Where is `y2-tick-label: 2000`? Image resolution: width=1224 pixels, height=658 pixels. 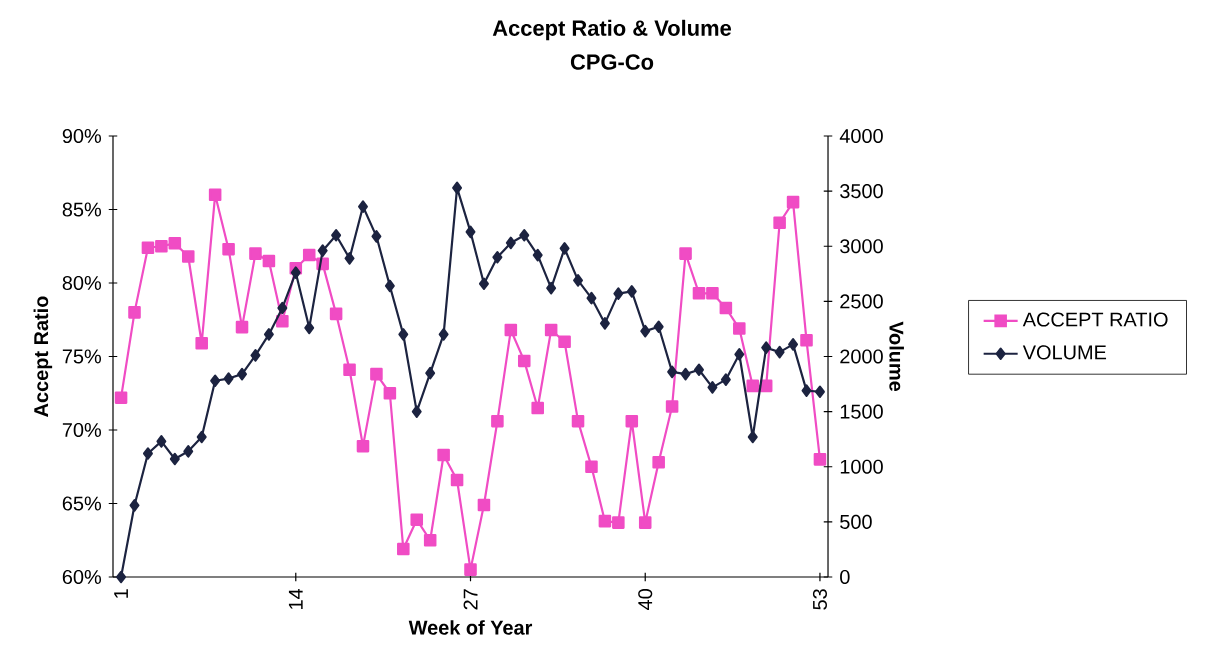
y2-tick-label: 2000 is located at coordinates (861, 356).